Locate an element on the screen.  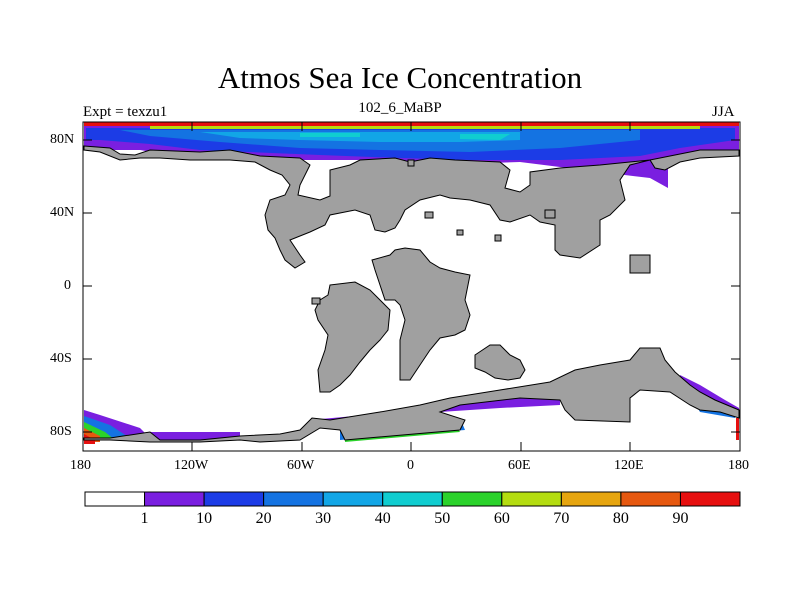
colorbar is located at coordinates (412, 499).